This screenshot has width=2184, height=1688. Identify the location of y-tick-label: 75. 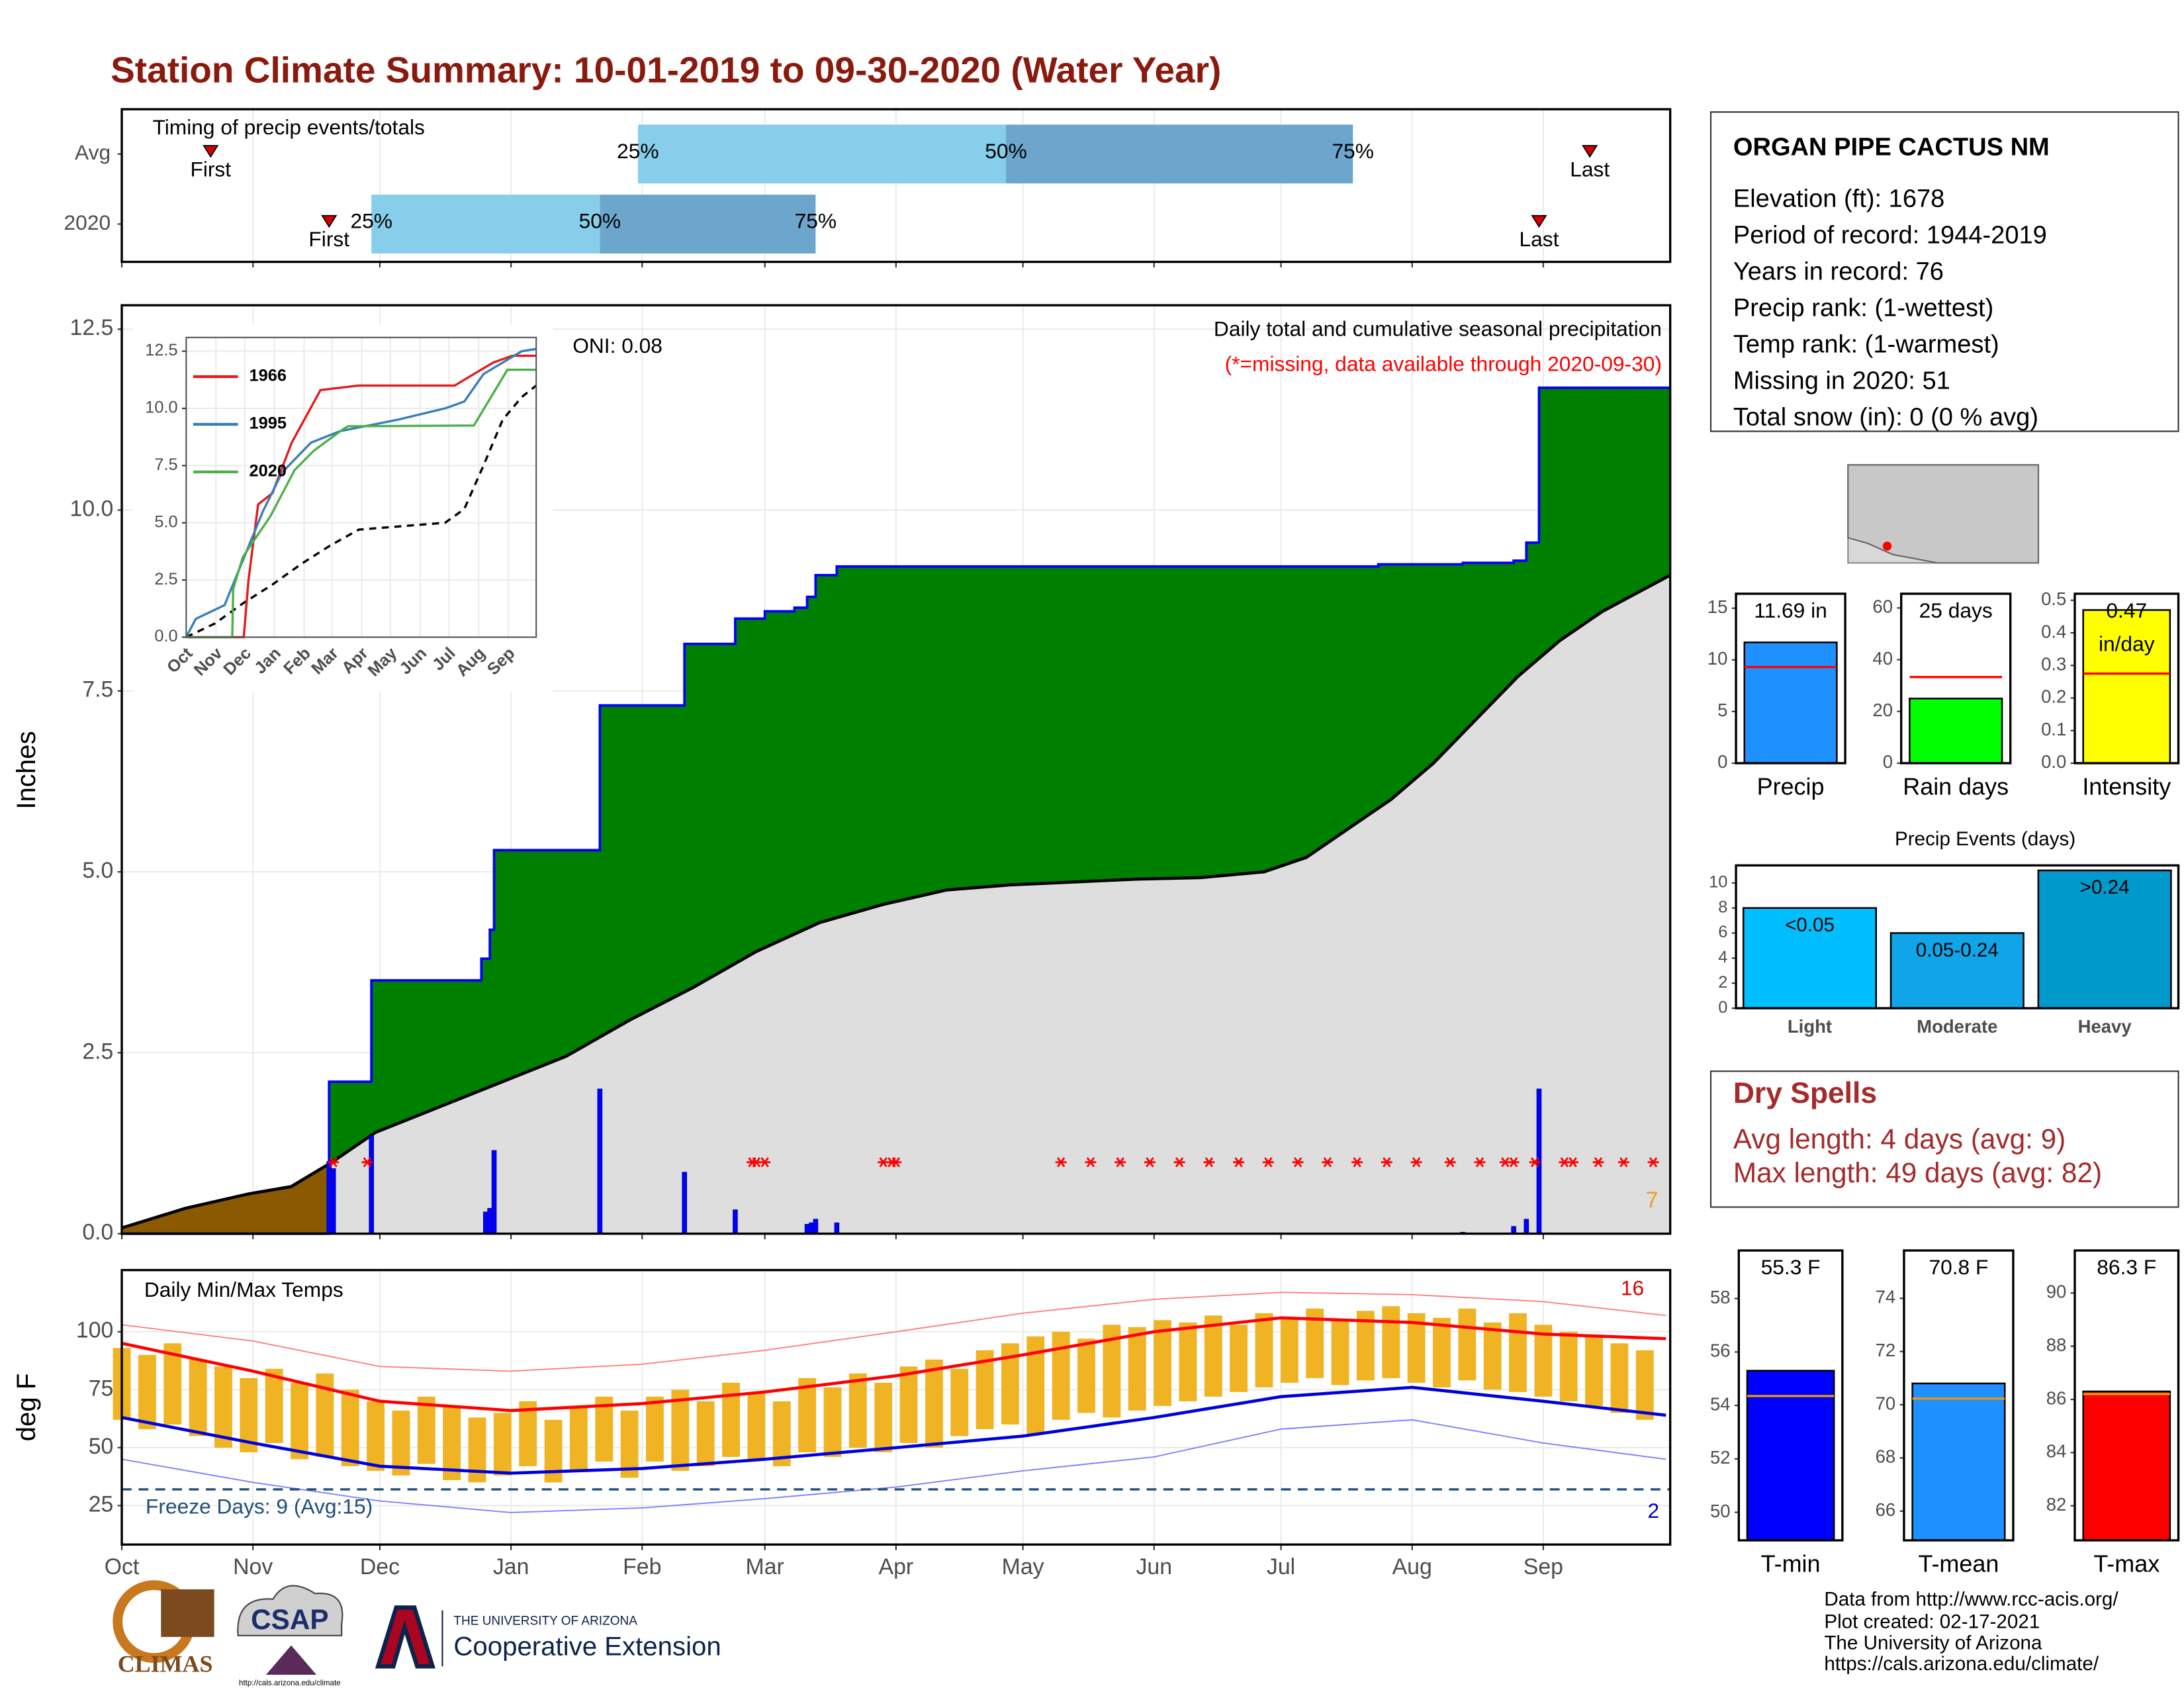
(101, 1388).